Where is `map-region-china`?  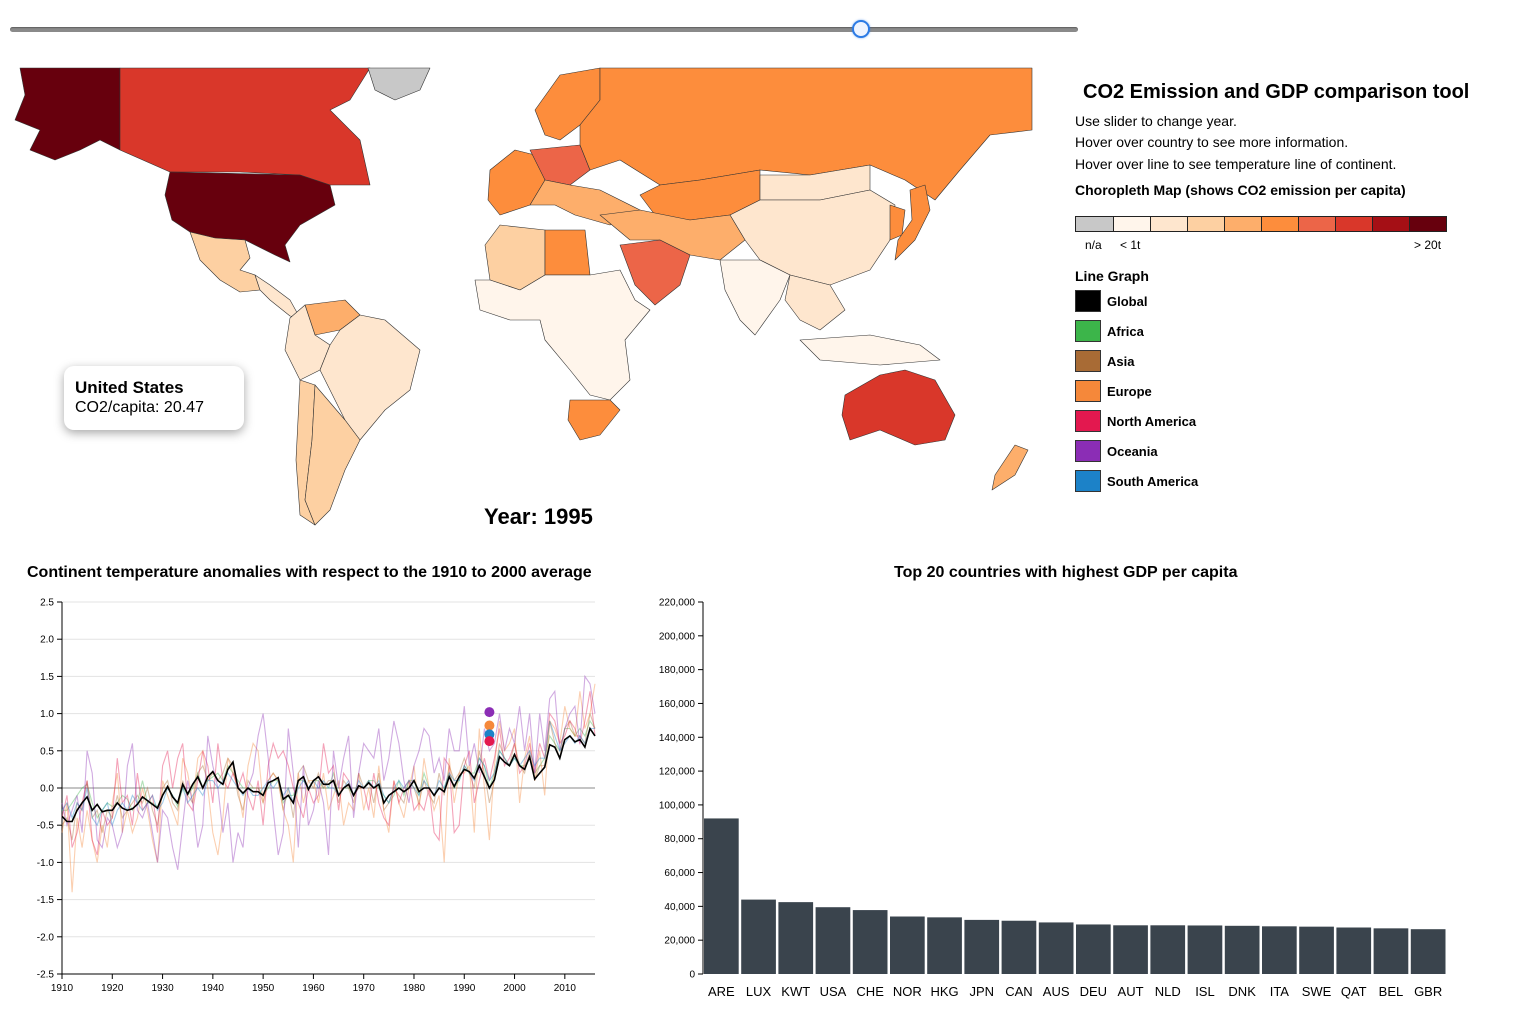
map-region-china is located at coordinates (812, 237).